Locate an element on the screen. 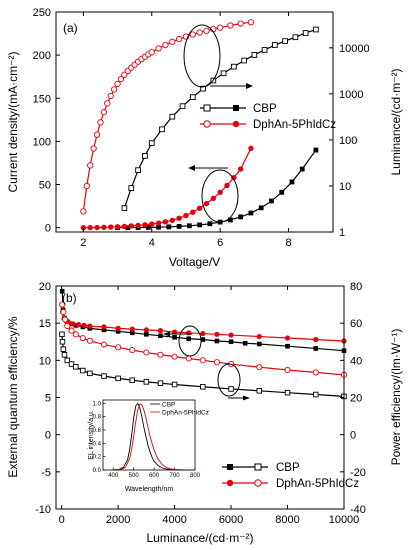  panel-b-legend-label-dphan: DphAn-5PhIdCz is located at coordinates (317, 484).